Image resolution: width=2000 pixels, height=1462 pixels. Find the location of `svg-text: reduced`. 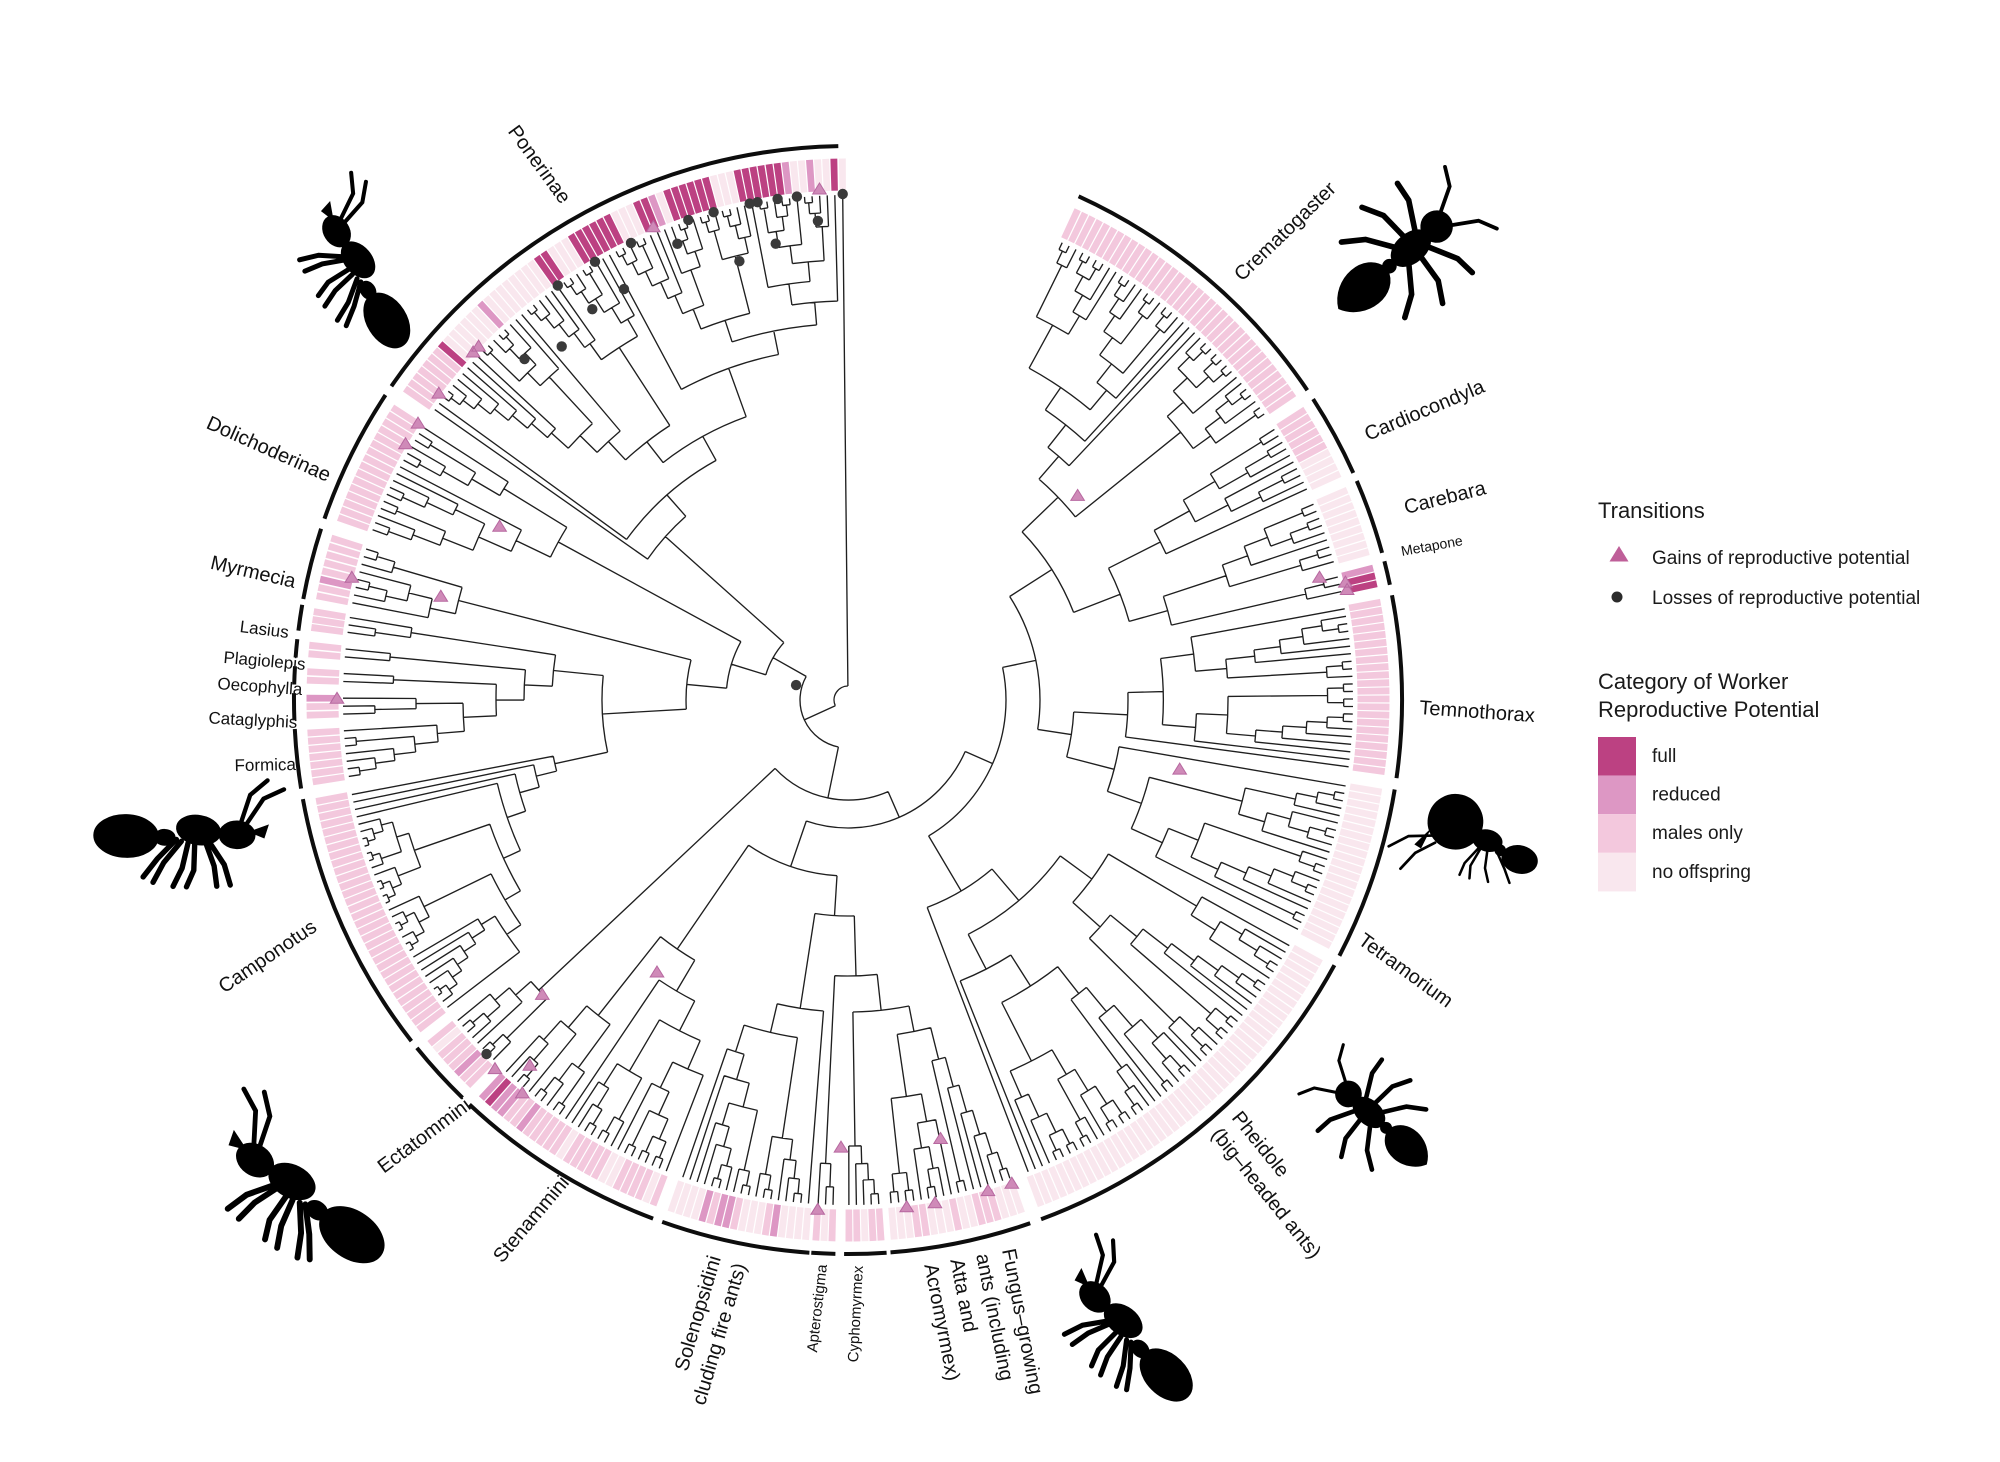

svg-text: reduced is located at coordinates (1686, 795).